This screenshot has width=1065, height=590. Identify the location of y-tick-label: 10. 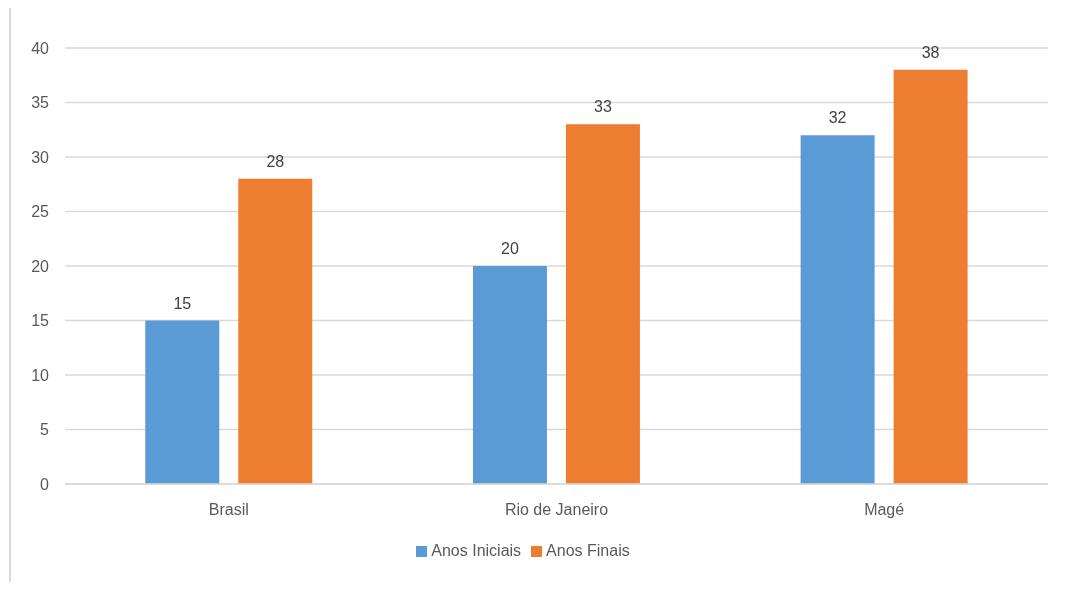
(40, 375).